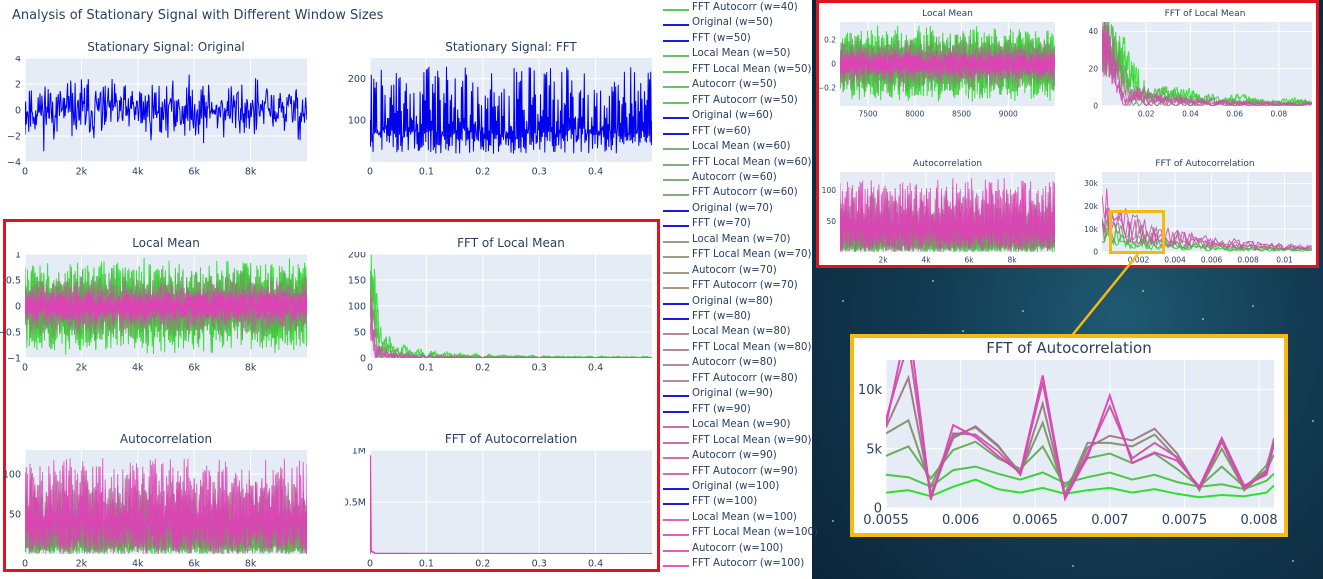  What do you see at coordinates (736, 117) in the screenshot?
I see `legend-item: Original (w=60)` at bounding box center [736, 117].